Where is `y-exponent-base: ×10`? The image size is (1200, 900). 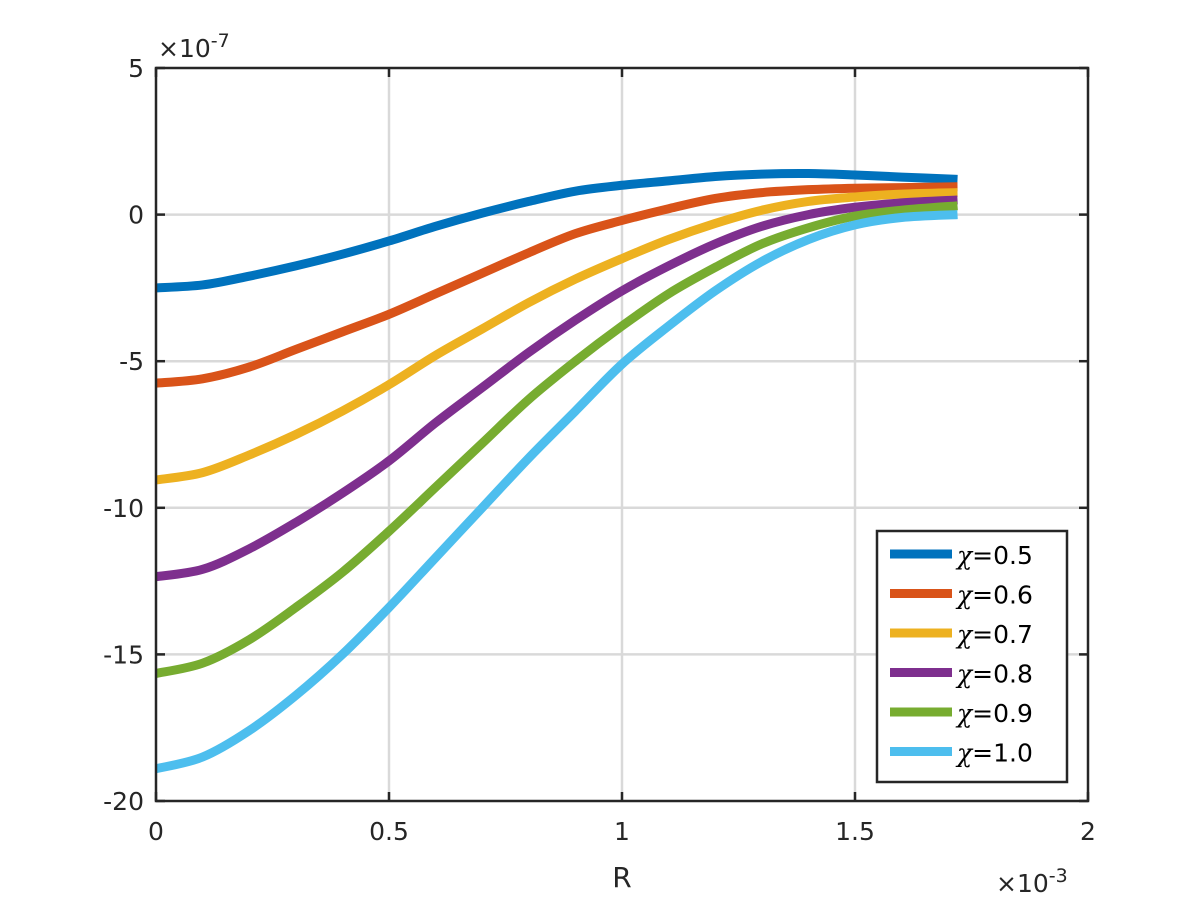 y-exponent-base: ×10 is located at coordinates (184, 48).